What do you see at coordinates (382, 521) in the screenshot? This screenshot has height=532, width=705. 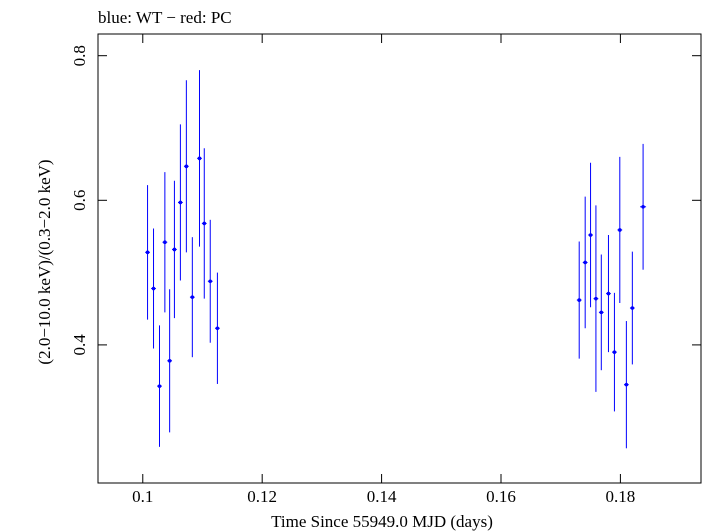 I see `x-axis-label: Time Since 55949.0 MJD (days)` at bounding box center [382, 521].